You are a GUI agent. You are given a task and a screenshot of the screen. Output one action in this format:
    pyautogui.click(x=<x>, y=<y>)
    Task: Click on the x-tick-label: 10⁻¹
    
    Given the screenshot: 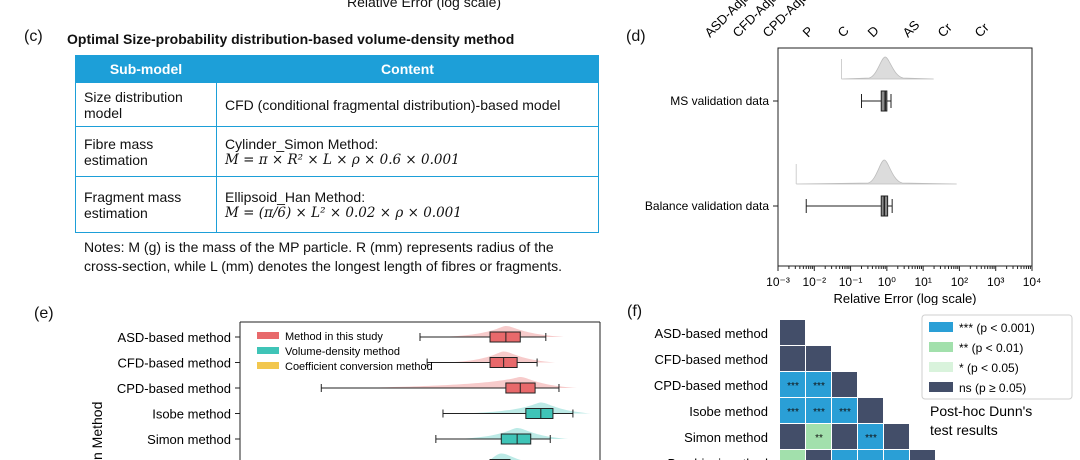 What is the action you would take?
    pyautogui.click(x=851, y=282)
    